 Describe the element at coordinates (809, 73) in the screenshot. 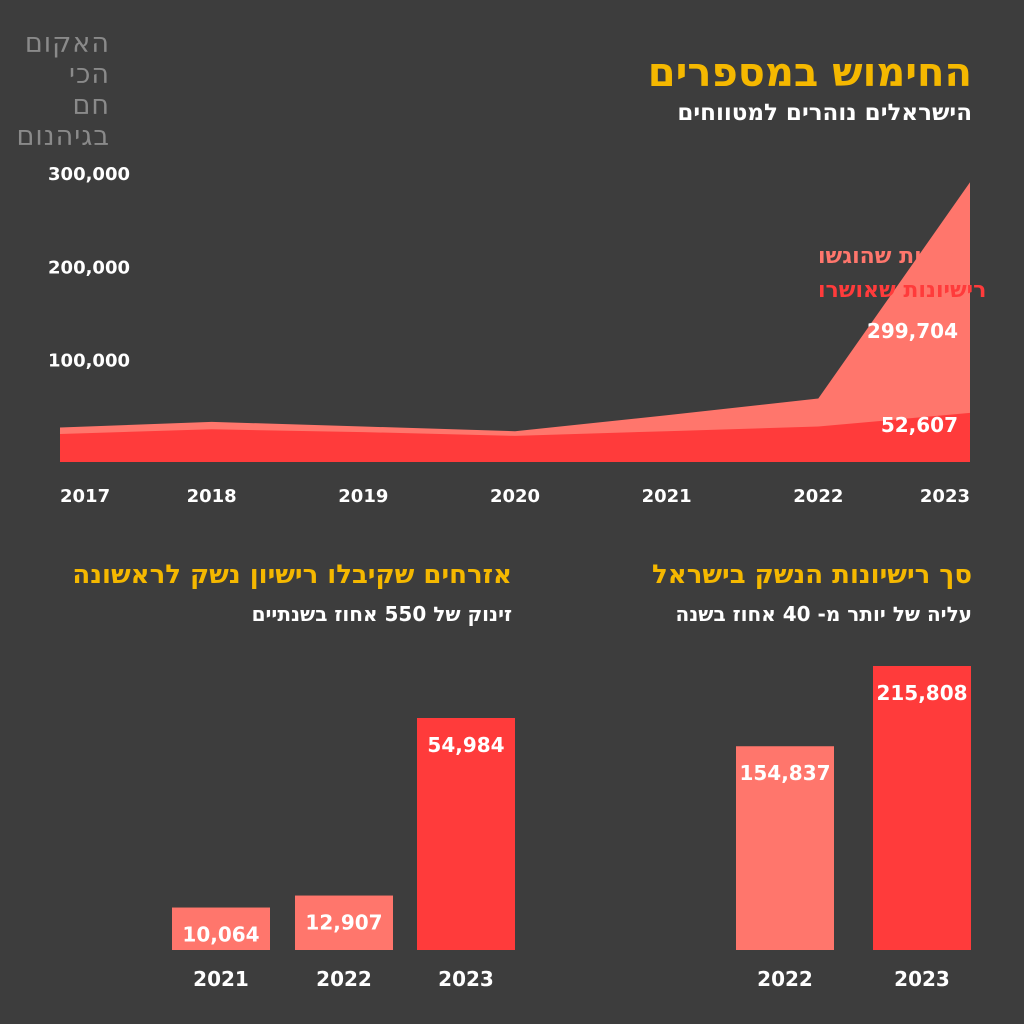

I see `page-title: החימוש במספרים` at that location.